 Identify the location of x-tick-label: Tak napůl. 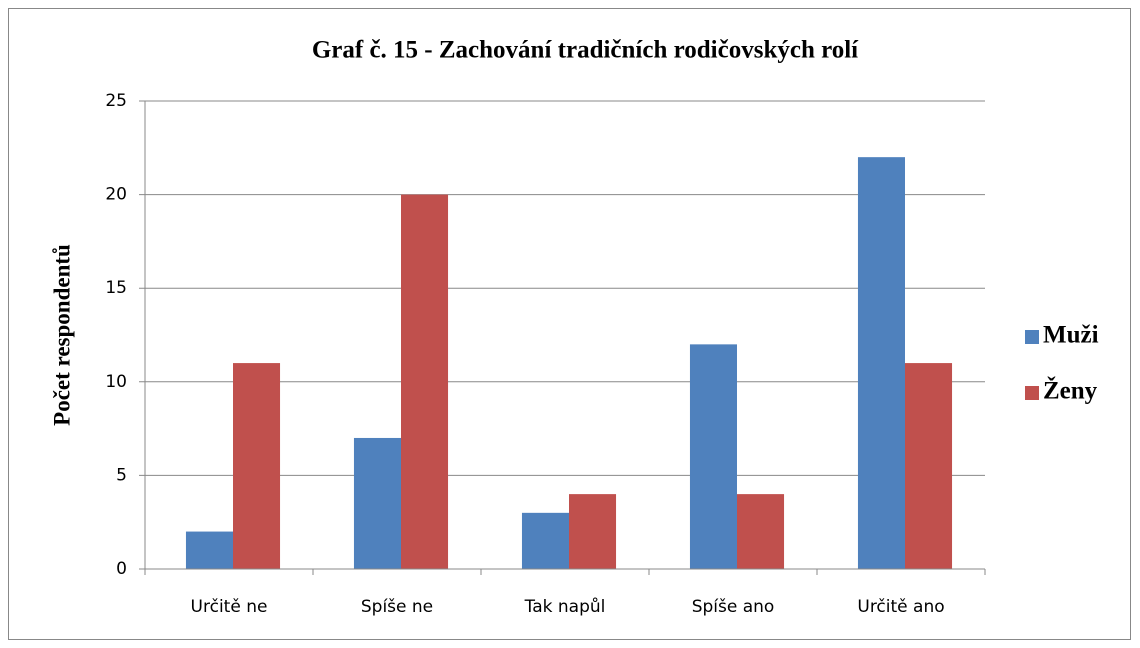
(565, 607).